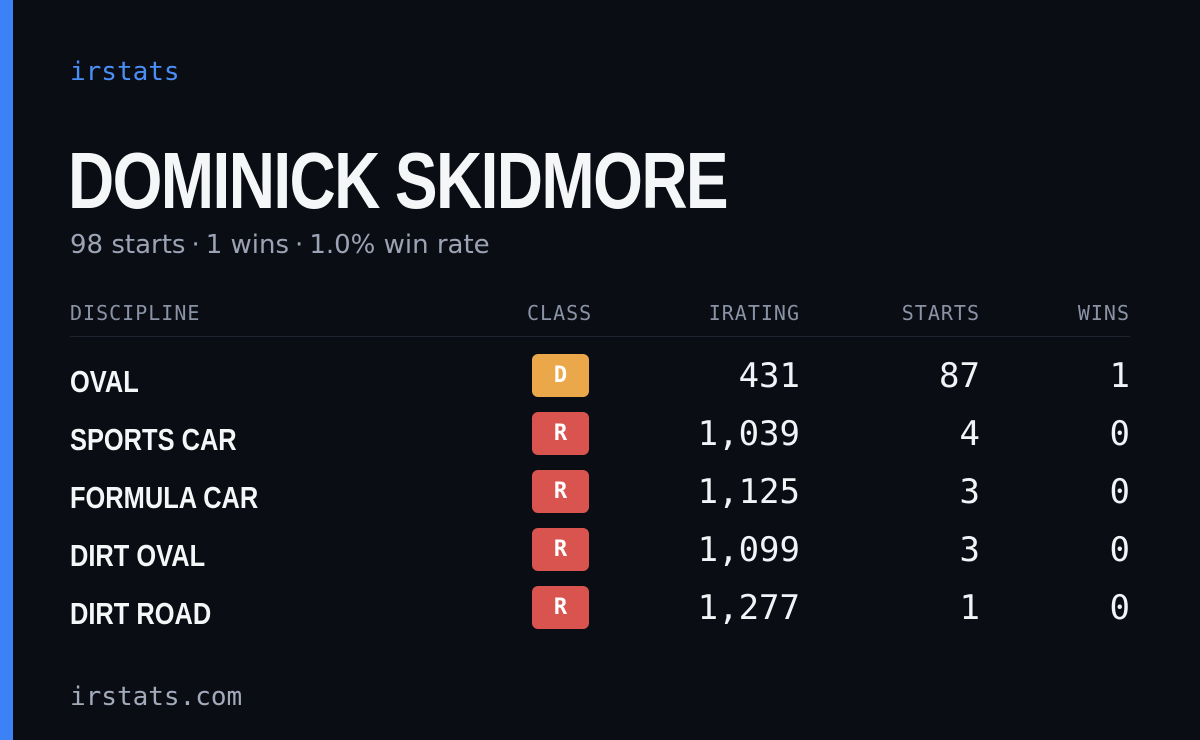 The height and width of the screenshot is (740, 1200). What do you see at coordinates (600, 441) in the screenshot?
I see `table-row: SPORTS CAR R 1,039 4 0` at bounding box center [600, 441].